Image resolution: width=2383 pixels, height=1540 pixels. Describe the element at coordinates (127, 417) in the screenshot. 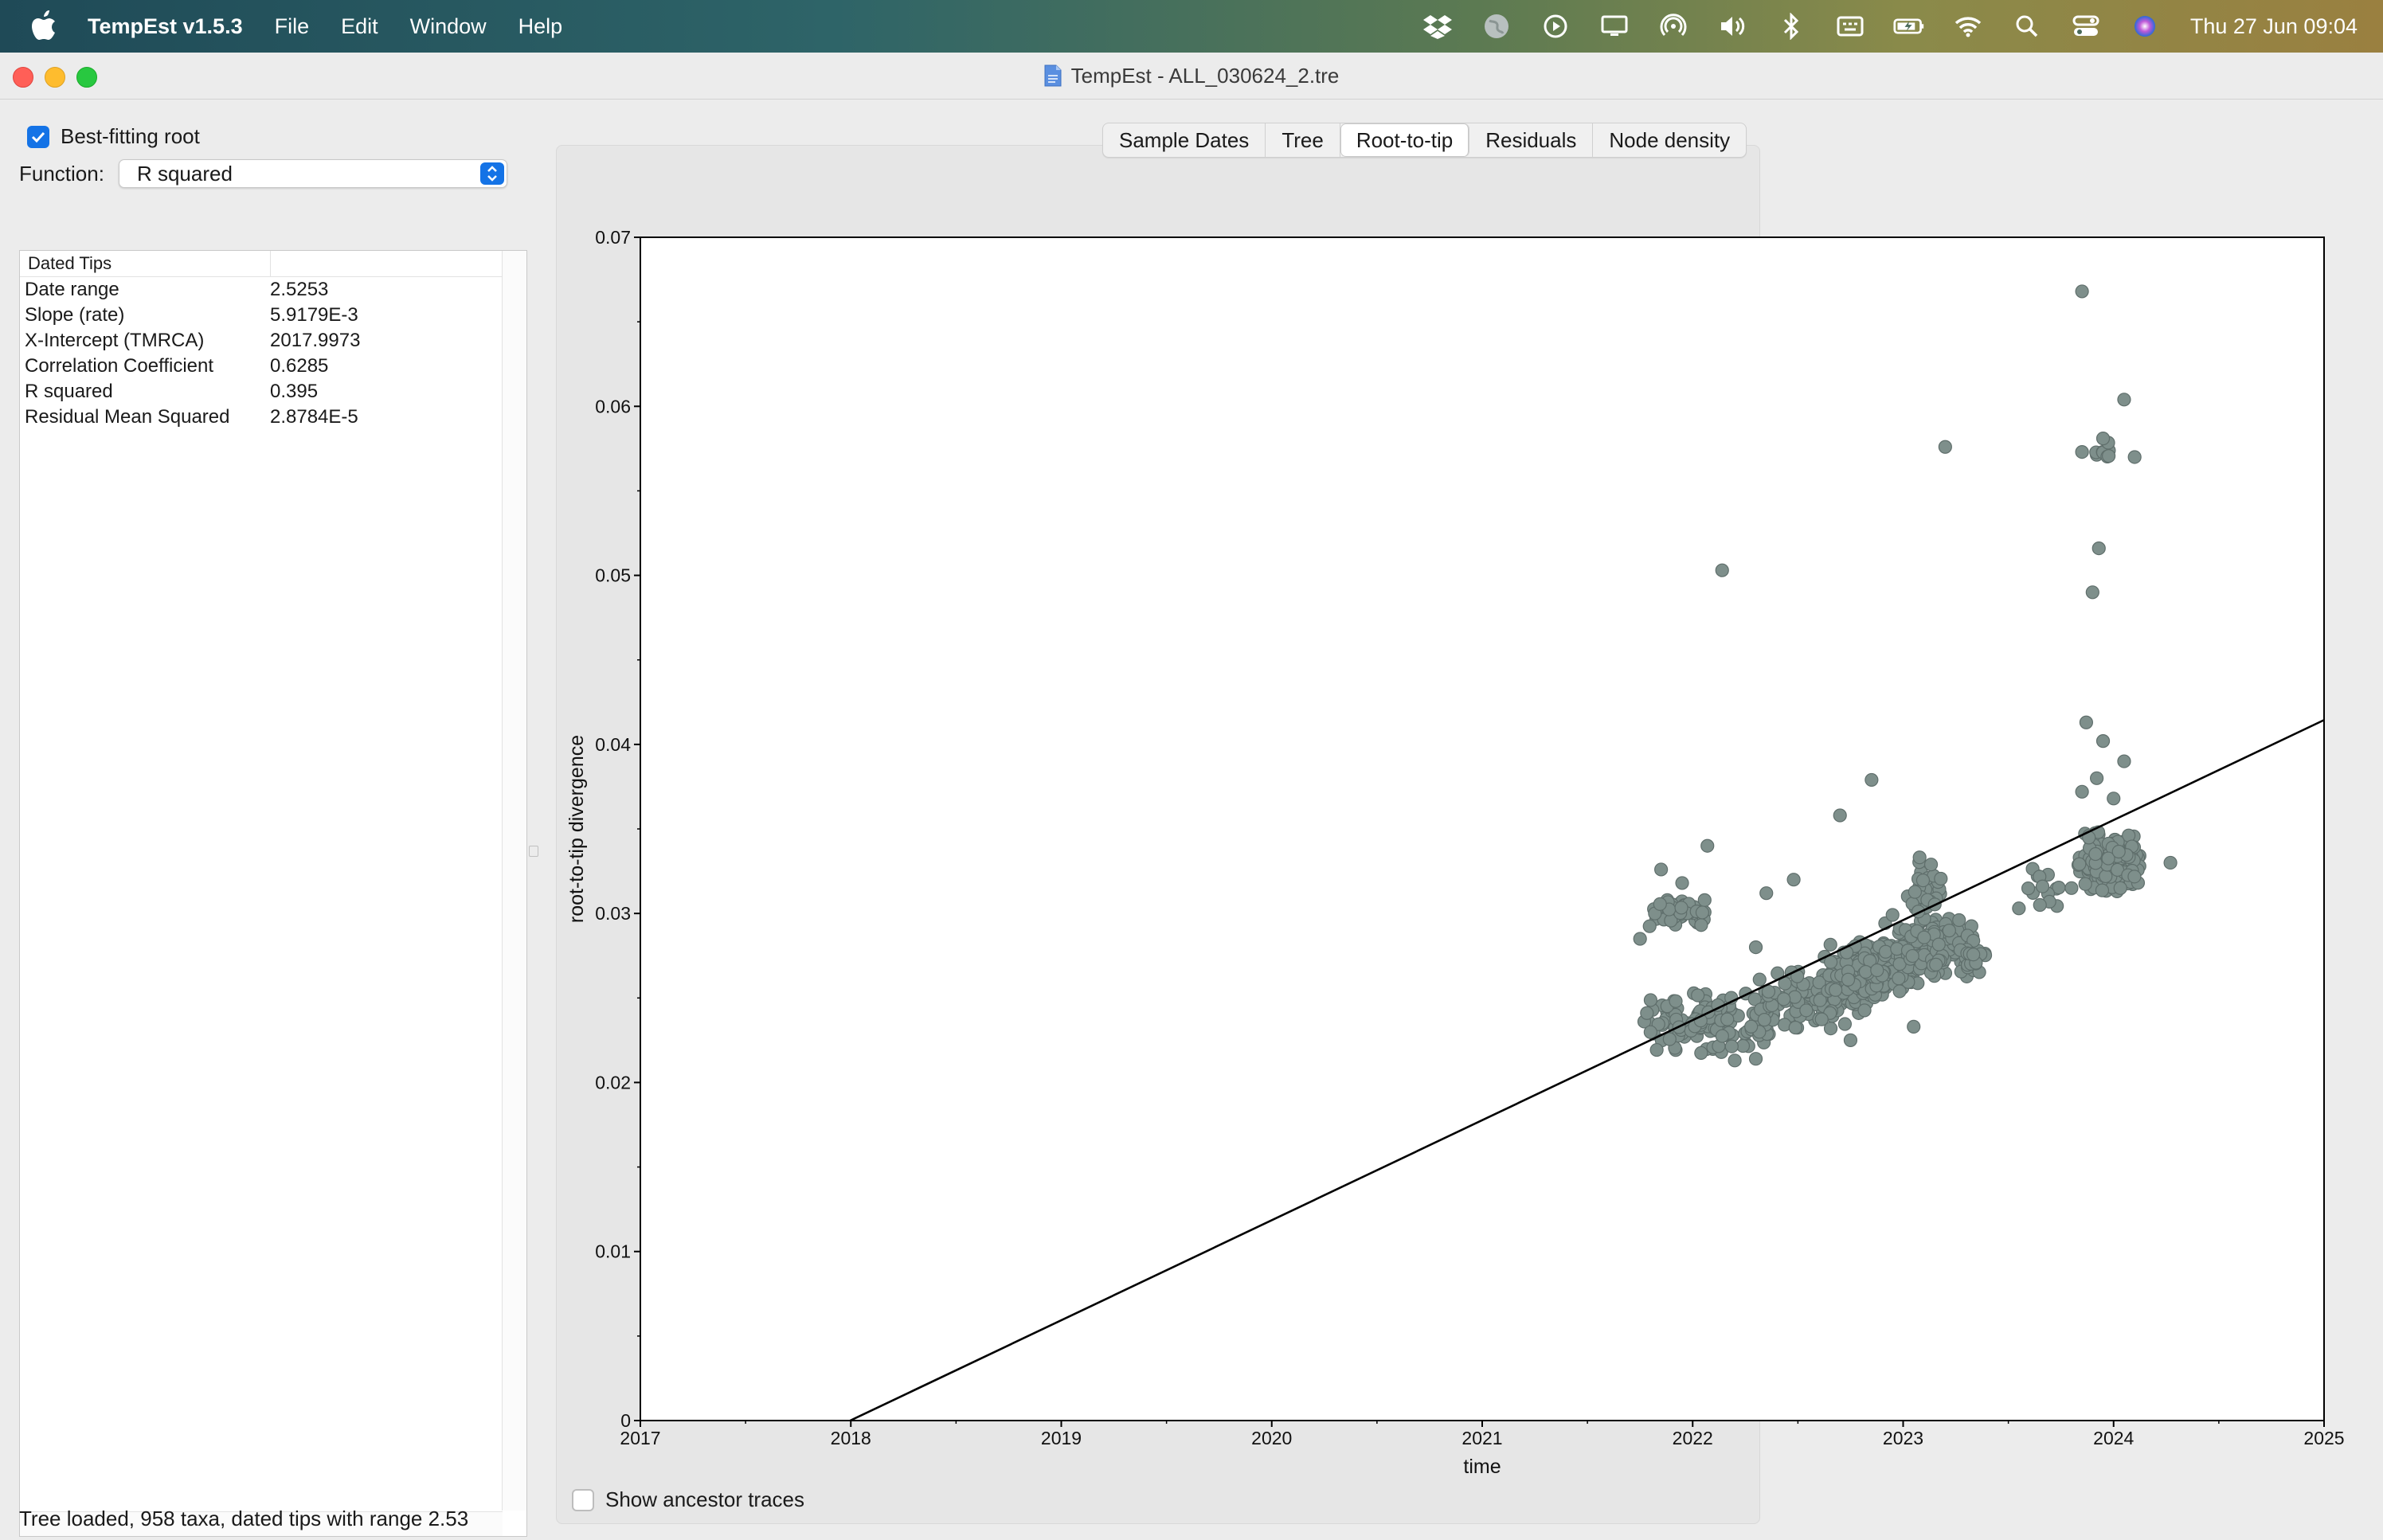

I see `stat-label: Residual Mean Squared` at that location.